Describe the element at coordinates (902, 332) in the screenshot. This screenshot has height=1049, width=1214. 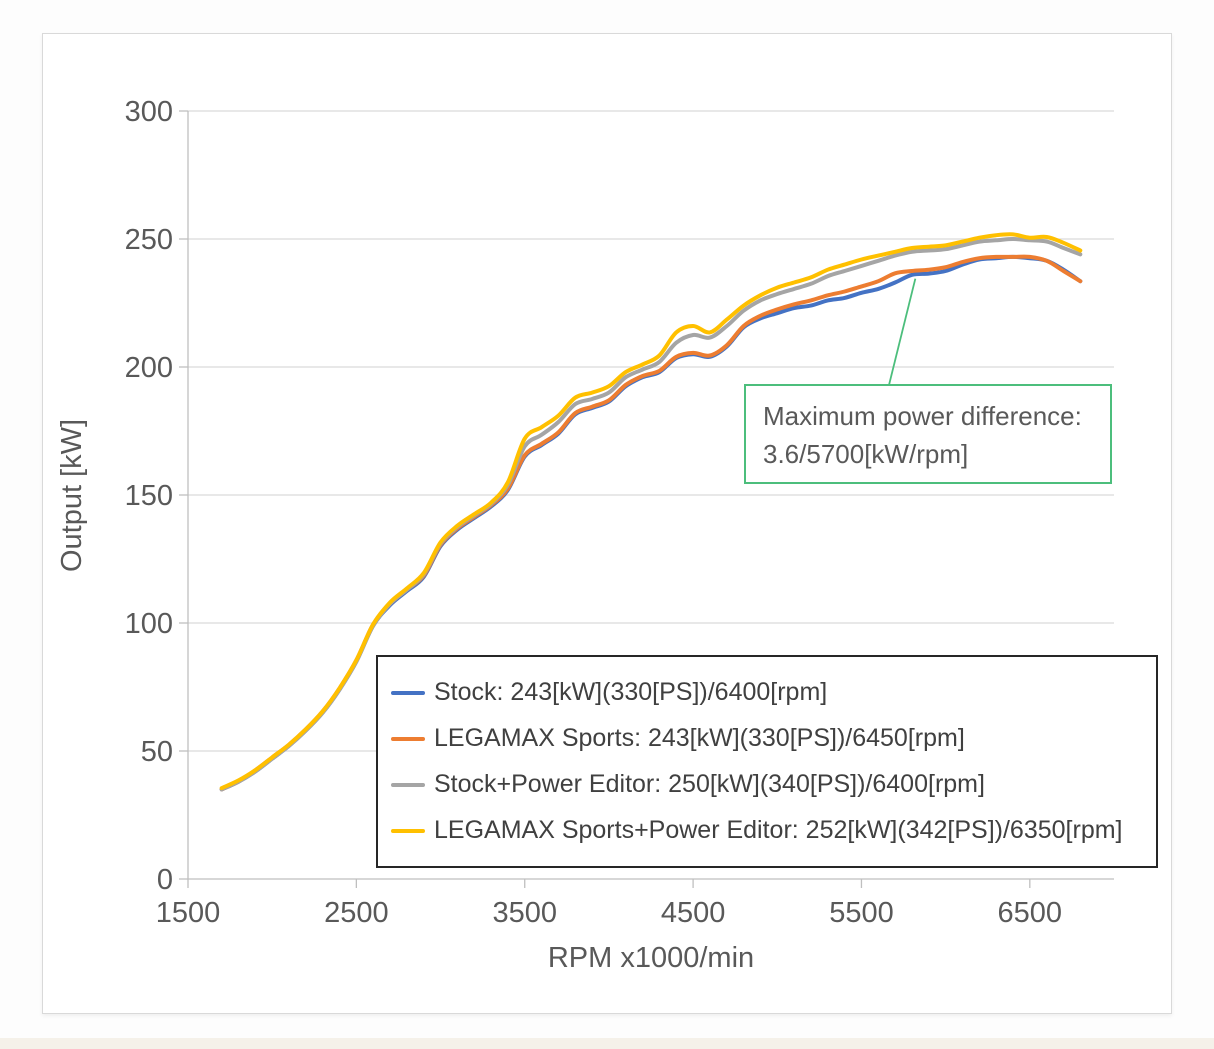
I see `annotation-leader-line` at that location.